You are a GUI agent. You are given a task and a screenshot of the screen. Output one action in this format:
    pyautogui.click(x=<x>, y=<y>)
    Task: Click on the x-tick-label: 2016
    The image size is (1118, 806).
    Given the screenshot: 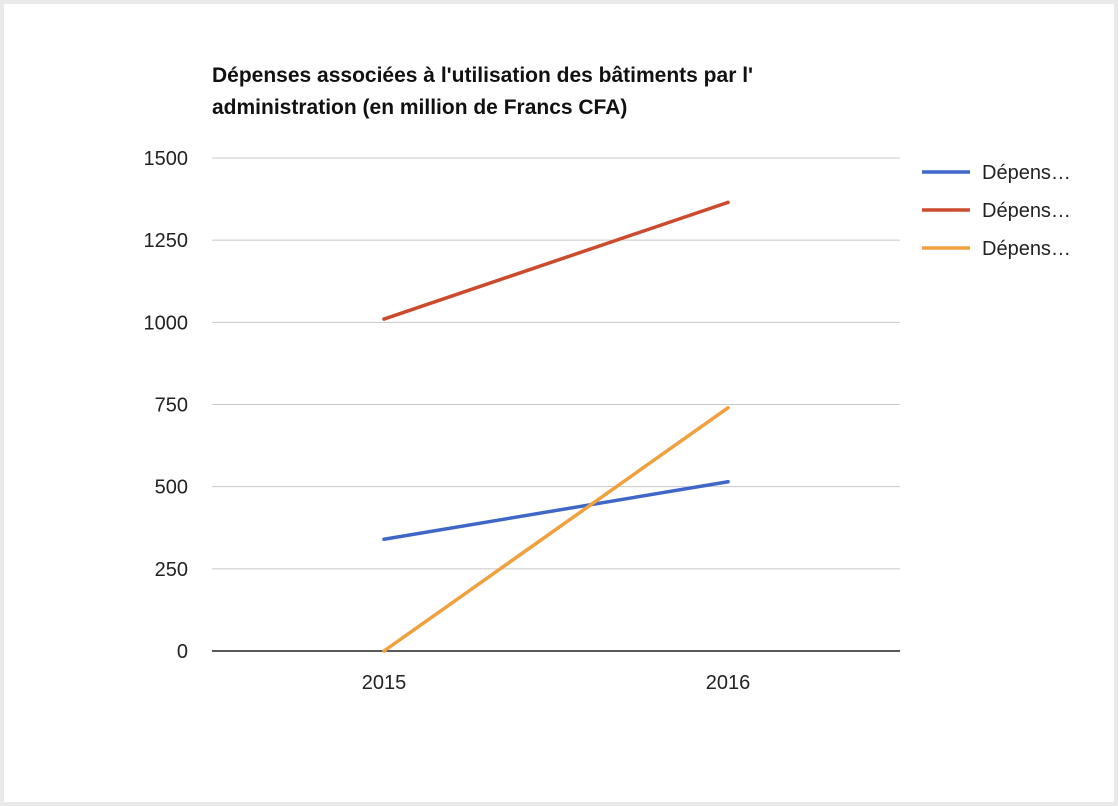 What is the action you would take?
    pyautogui.click(x=728, y=683)
    